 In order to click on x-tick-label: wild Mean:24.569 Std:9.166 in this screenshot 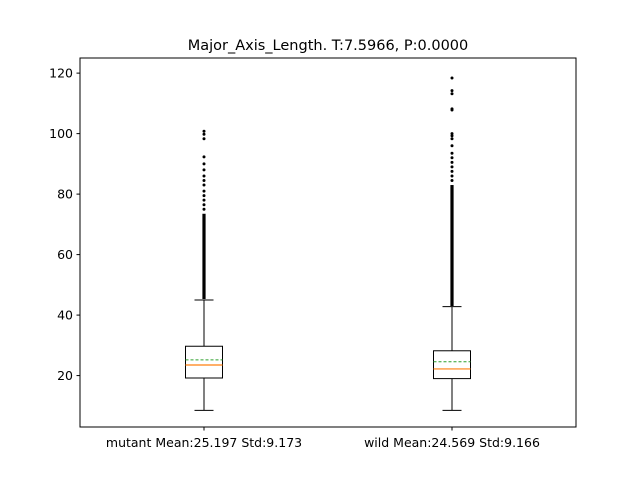, I will do `click(452, 442)`.